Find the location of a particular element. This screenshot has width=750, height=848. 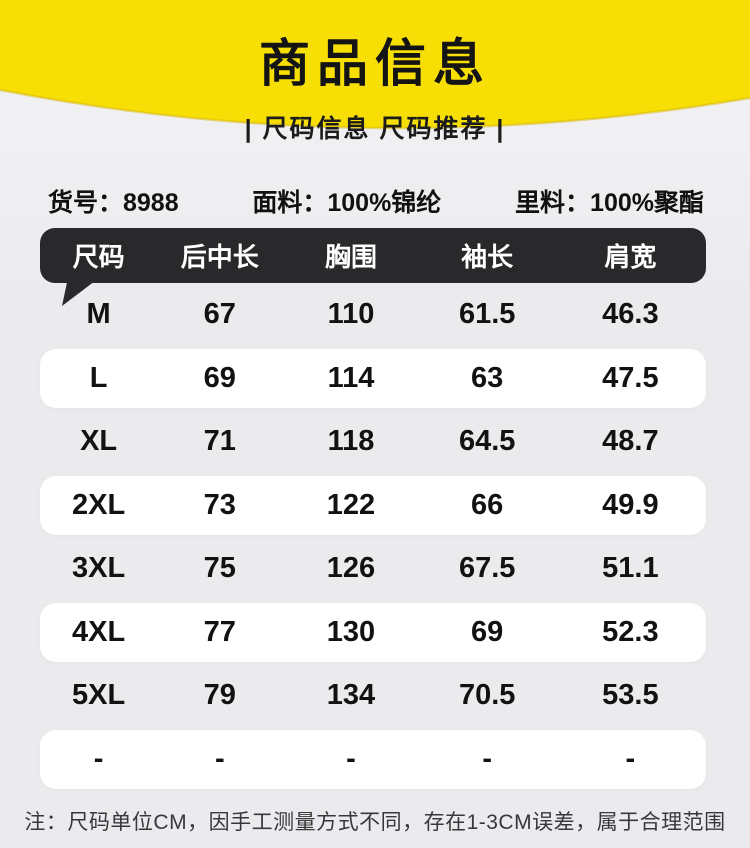

page-title: 商品信息 is located at coordinates (374, 63).